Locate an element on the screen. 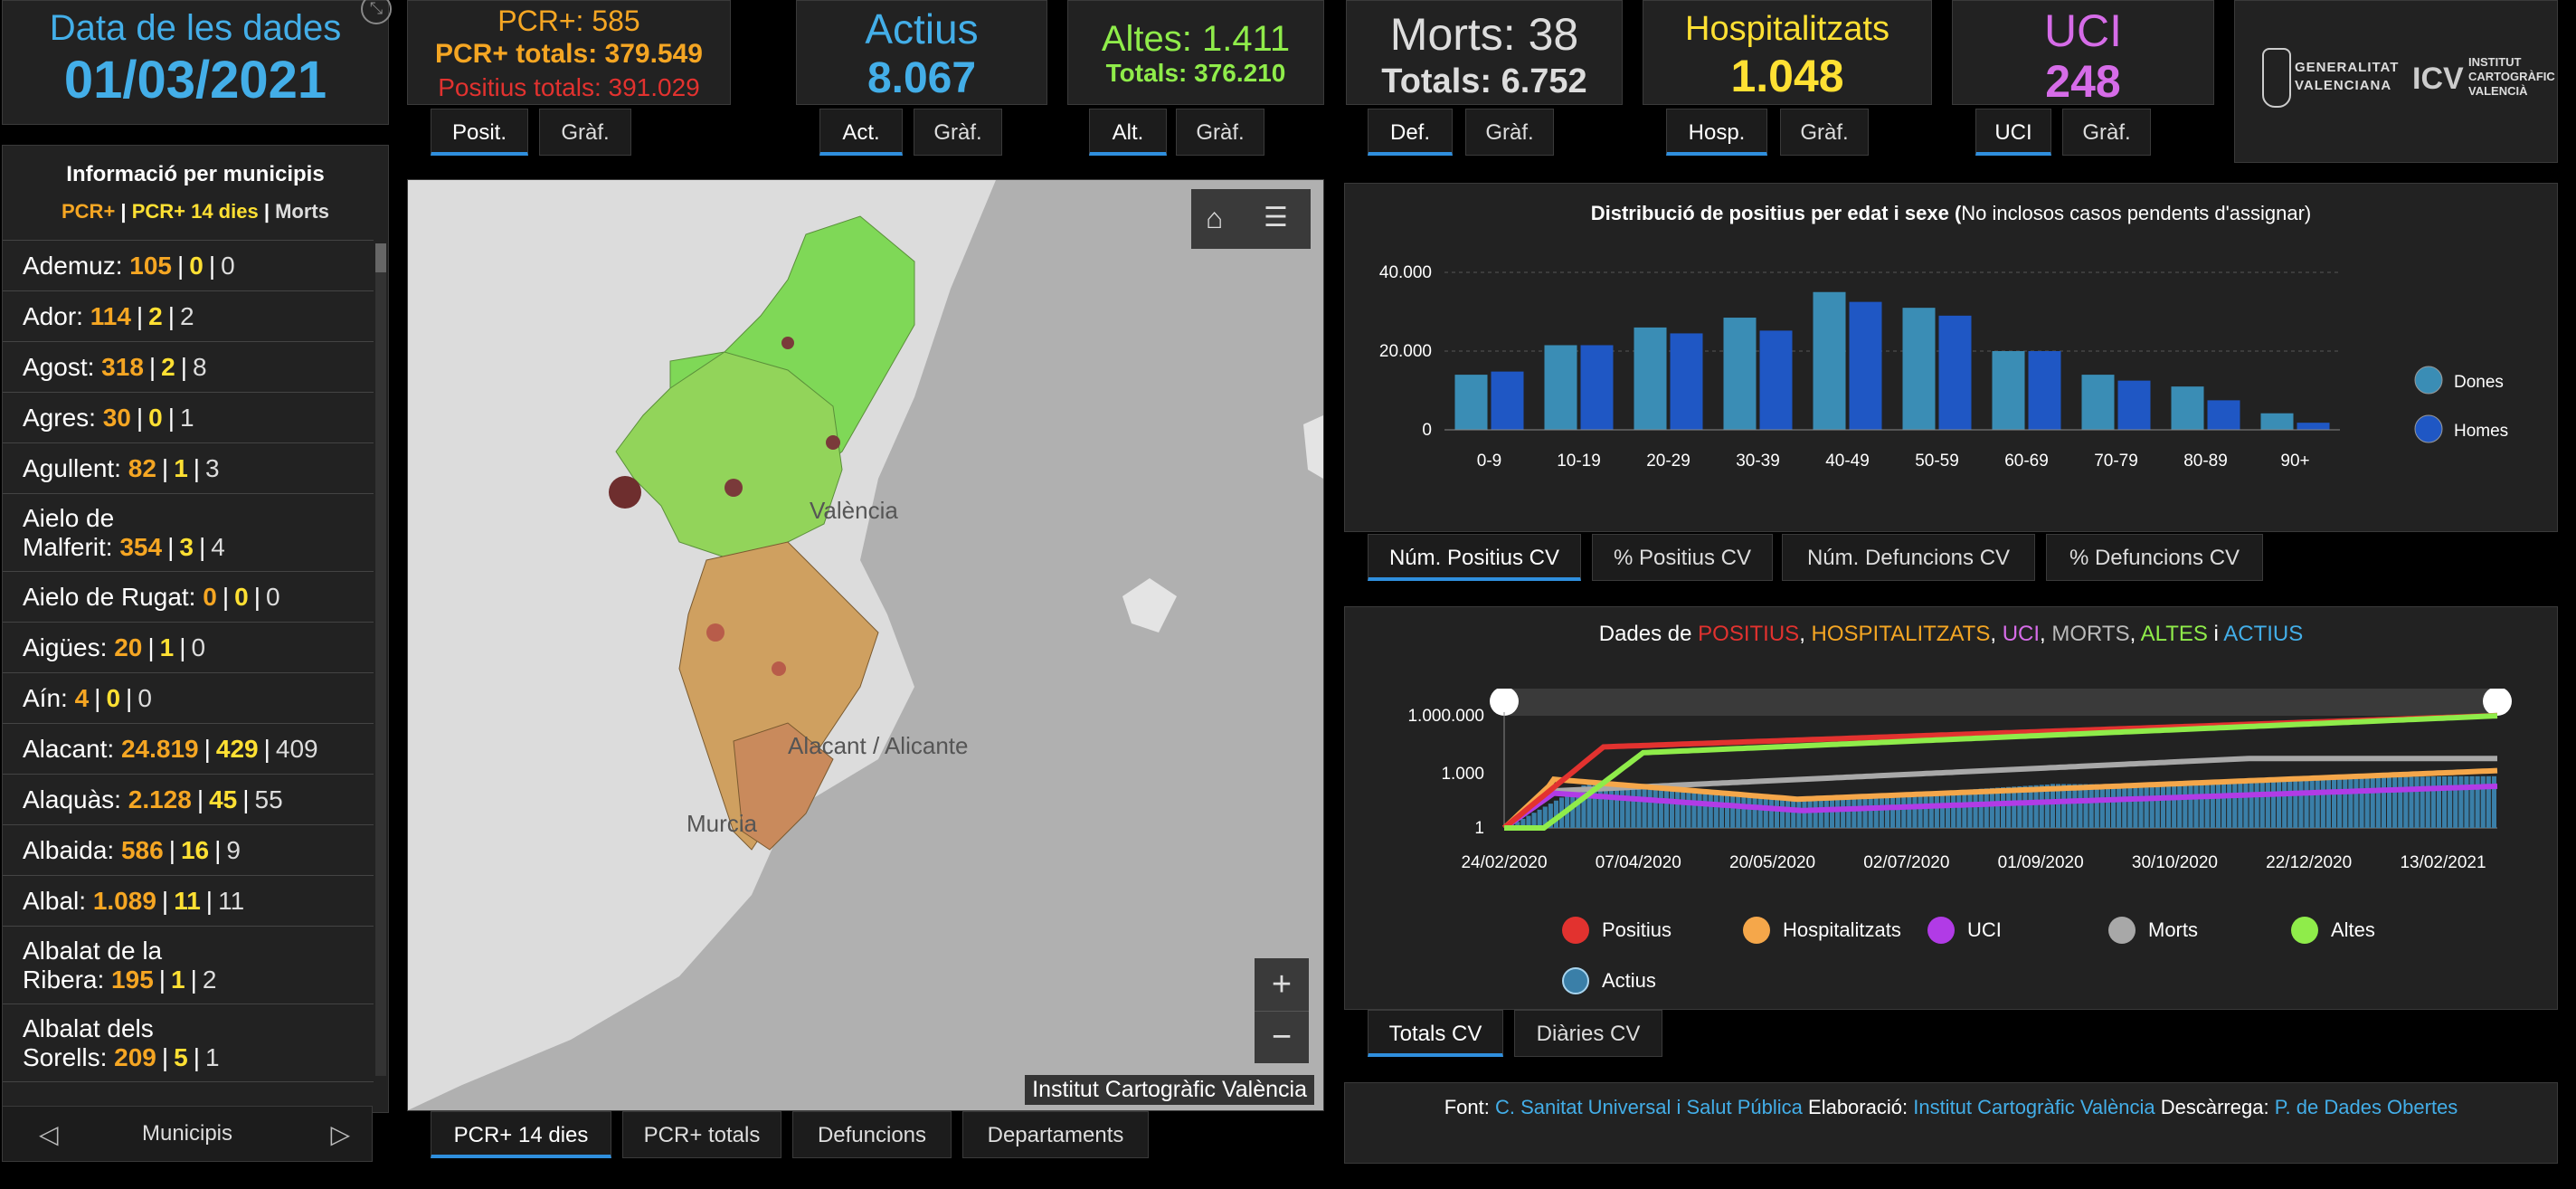 The width and height of the screenshot is (2576, 1189). municipi-morts: 8 is located at coordinates (200, 366).